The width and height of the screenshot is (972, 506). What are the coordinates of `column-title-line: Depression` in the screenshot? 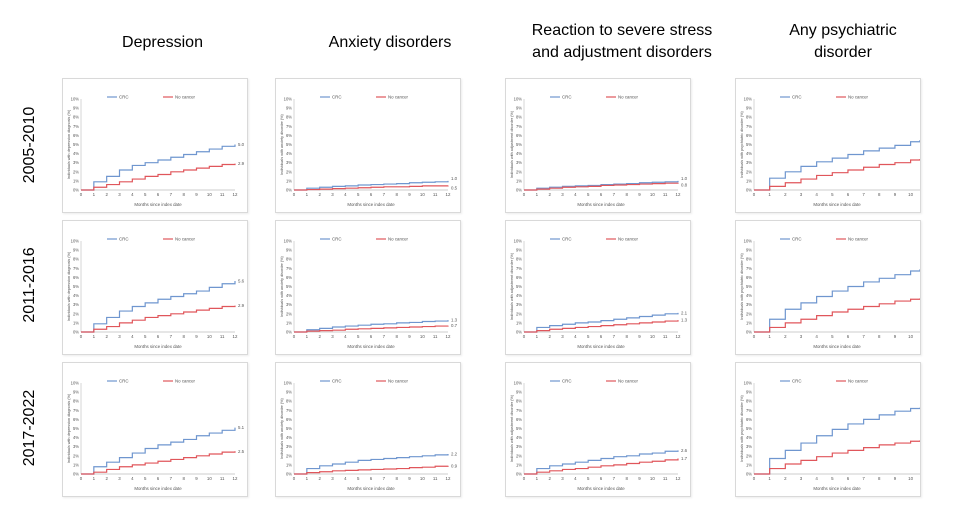 It's located at (162, 42).